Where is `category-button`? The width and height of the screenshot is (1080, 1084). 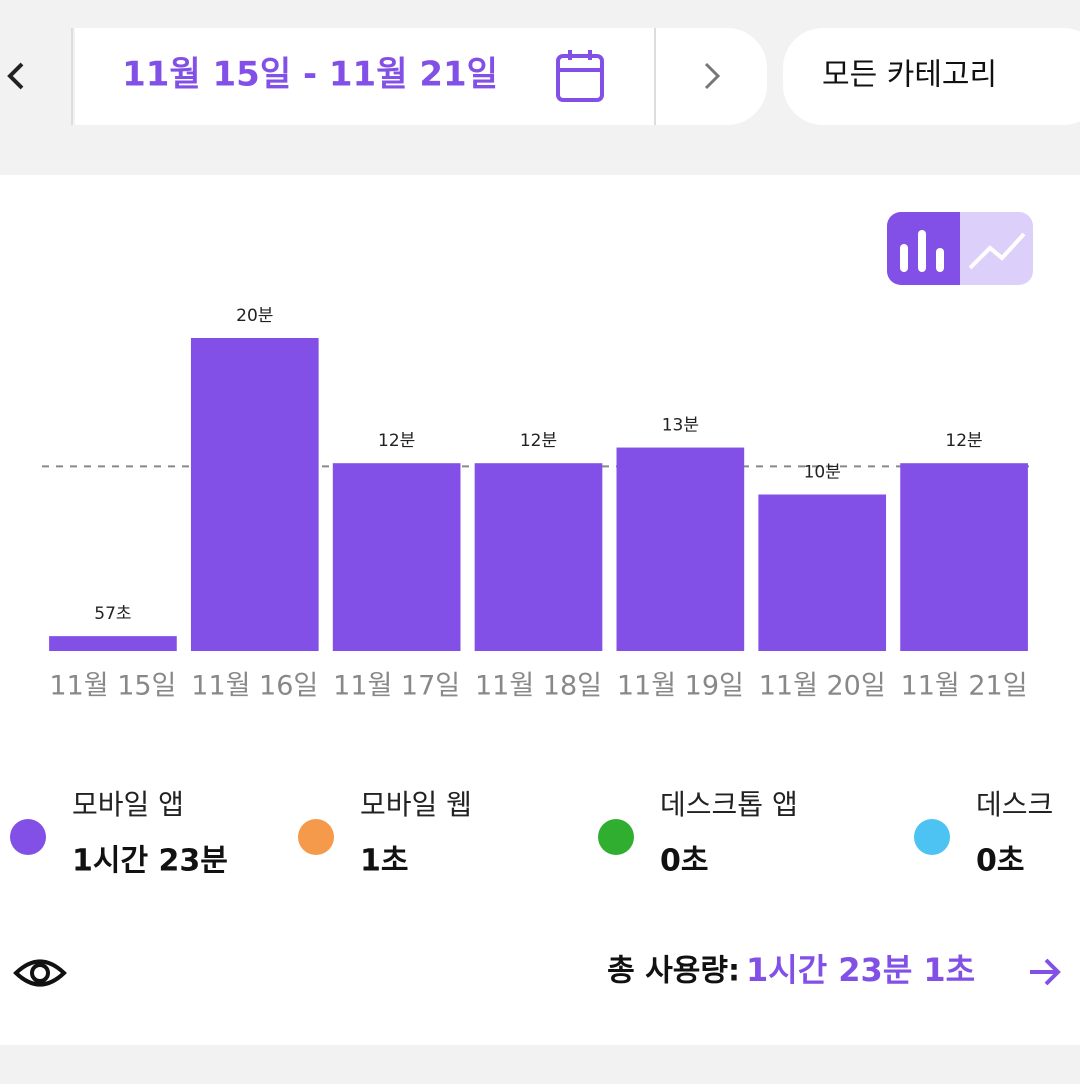 category-button is located at coordinates (931, 76).